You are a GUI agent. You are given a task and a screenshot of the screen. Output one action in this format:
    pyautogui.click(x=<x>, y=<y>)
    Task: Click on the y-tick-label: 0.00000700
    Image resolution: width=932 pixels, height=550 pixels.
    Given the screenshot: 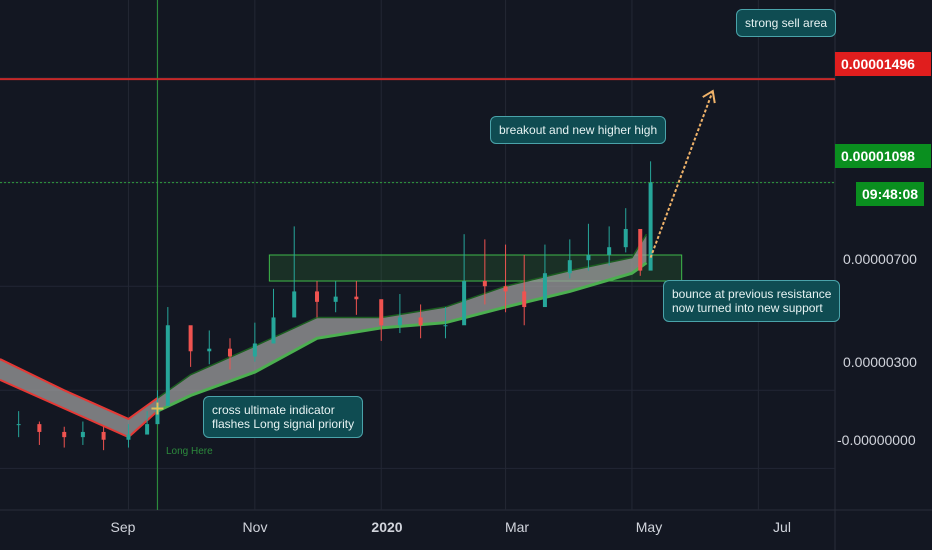 What is the action you would take?
    pyautogui.click(x=880, y=259)
    